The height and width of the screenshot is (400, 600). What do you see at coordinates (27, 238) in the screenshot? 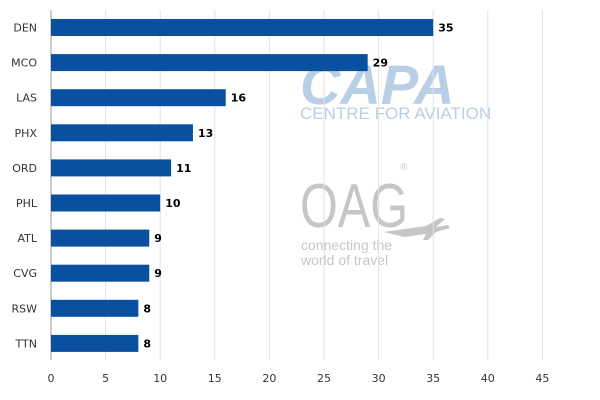
I see `category-label: ATL` at bounding box center [27, 238].